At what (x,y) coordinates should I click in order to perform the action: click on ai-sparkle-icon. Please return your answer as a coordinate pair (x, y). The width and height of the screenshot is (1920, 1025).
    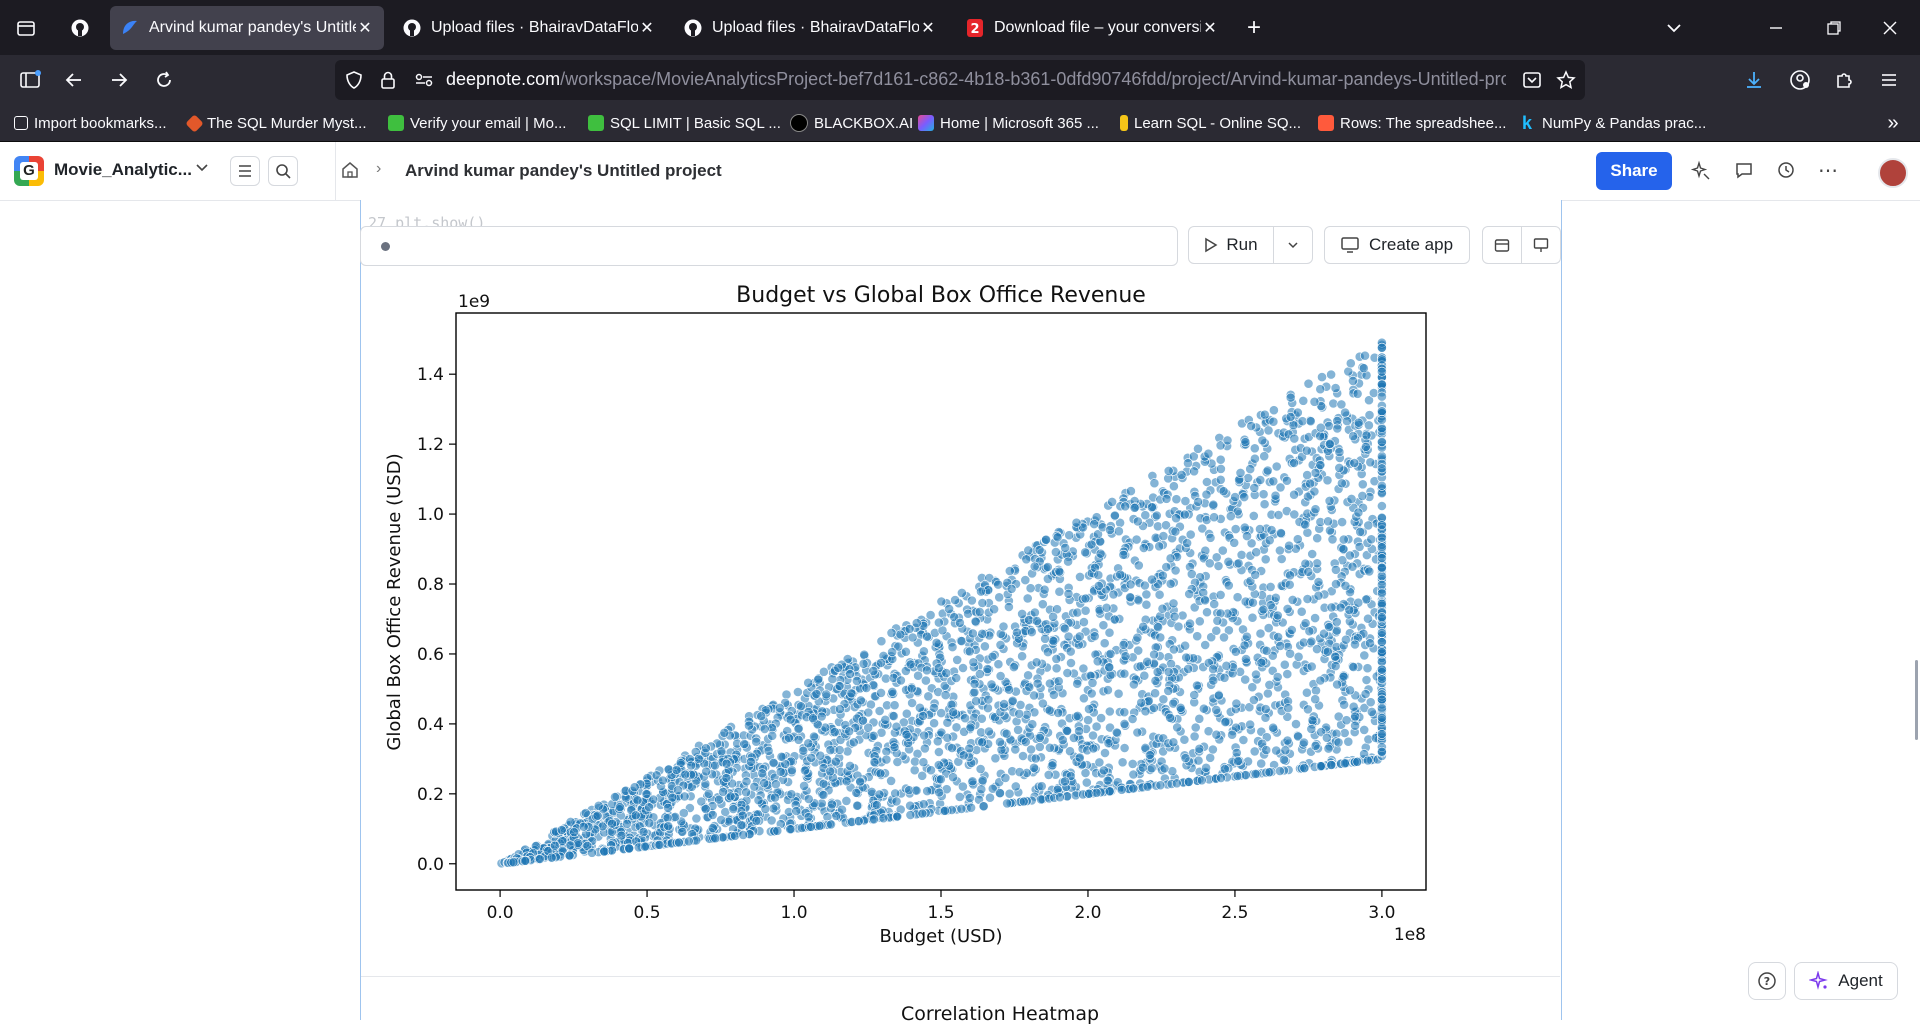
    Looking at the image, I should click on (1701, 173).